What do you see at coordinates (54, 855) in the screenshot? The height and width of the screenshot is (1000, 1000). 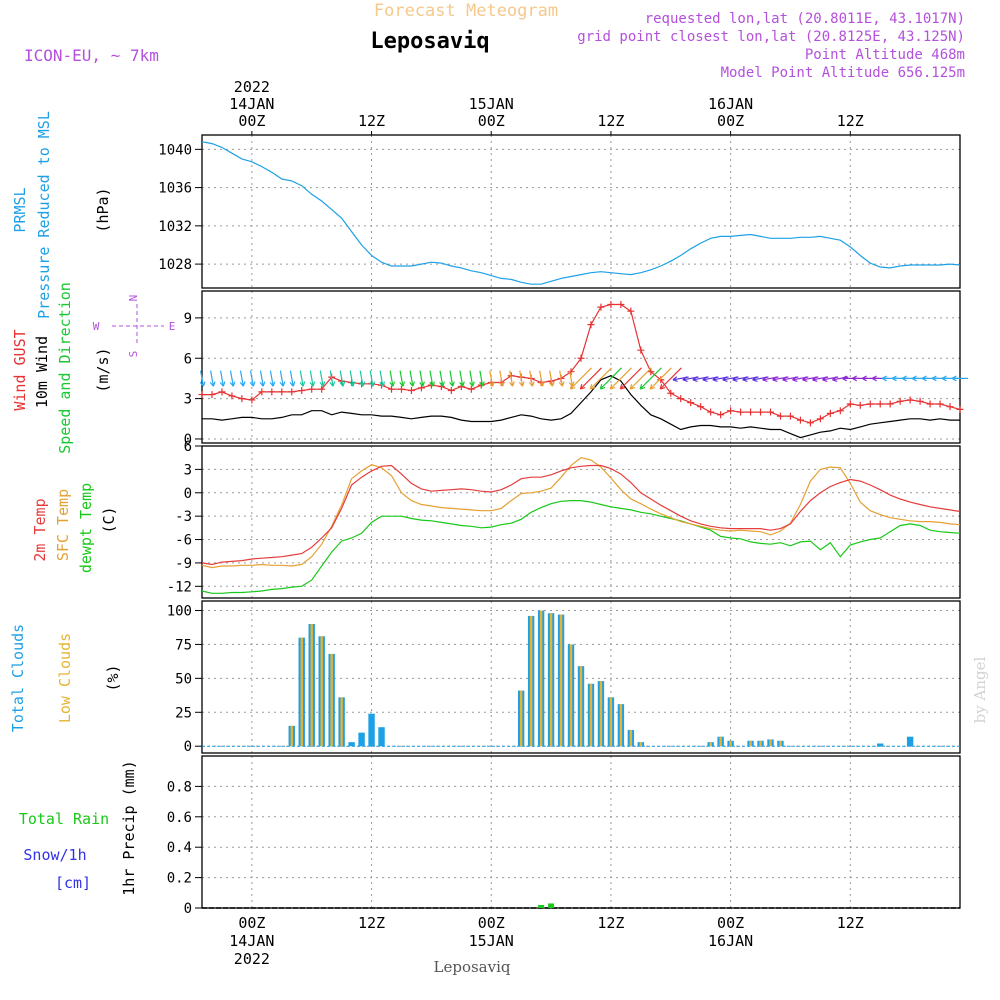 I see `snow-title: Snow/1h` at bounding box center [54, 855].